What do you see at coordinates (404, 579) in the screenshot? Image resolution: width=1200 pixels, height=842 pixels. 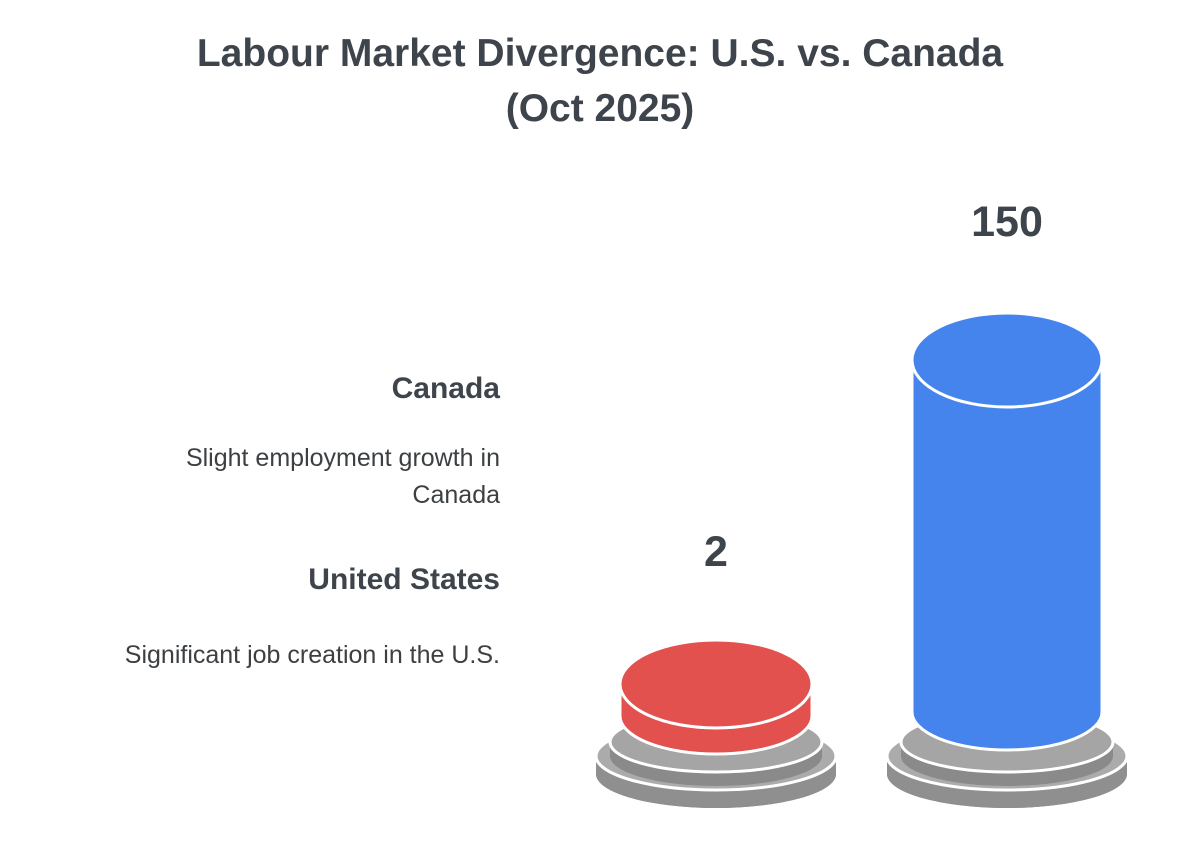 I see `us-heading: United States` at bounding box center [404, 579].